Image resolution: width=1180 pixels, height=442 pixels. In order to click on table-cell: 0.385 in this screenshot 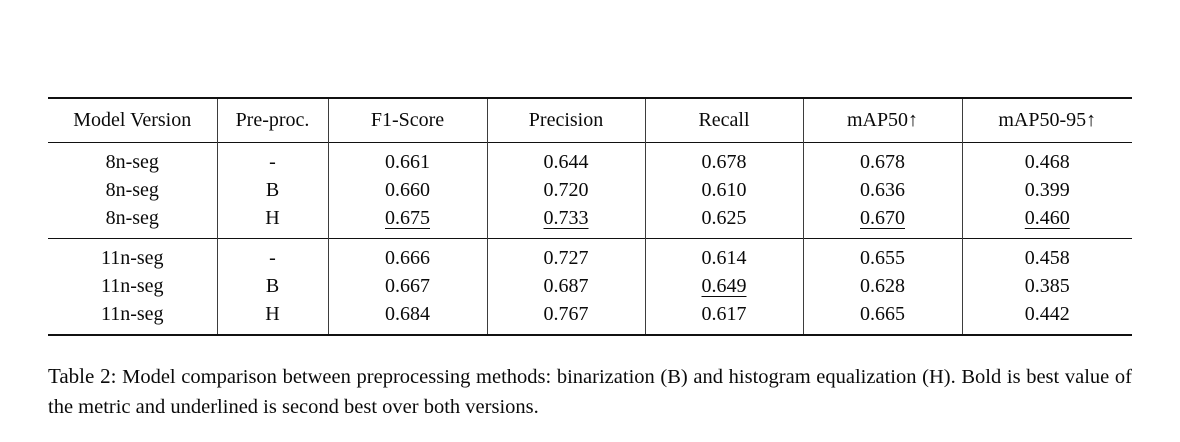, I will do `click(1046, 285)`.